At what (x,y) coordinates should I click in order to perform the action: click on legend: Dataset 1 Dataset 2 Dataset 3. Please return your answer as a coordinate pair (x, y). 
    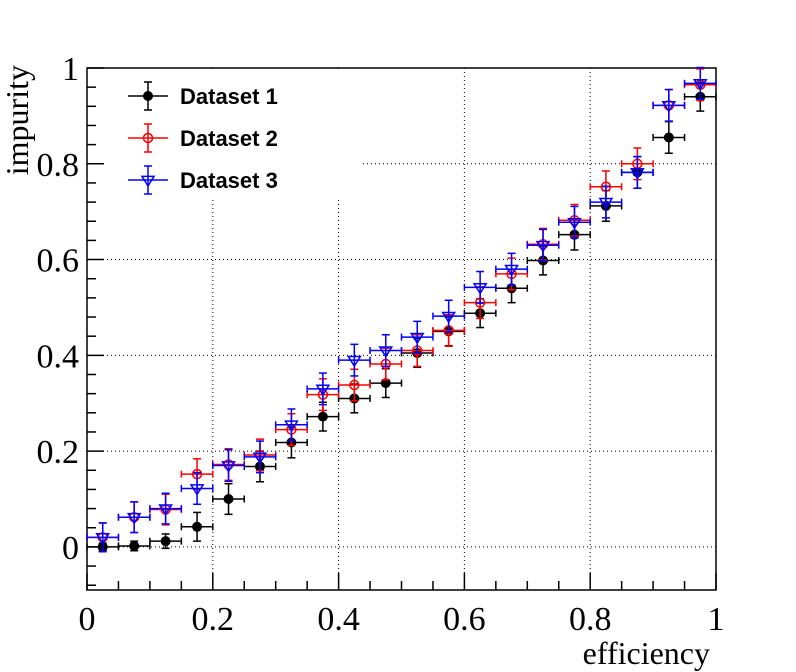
    Looking at the image, I should click on (232, 136).